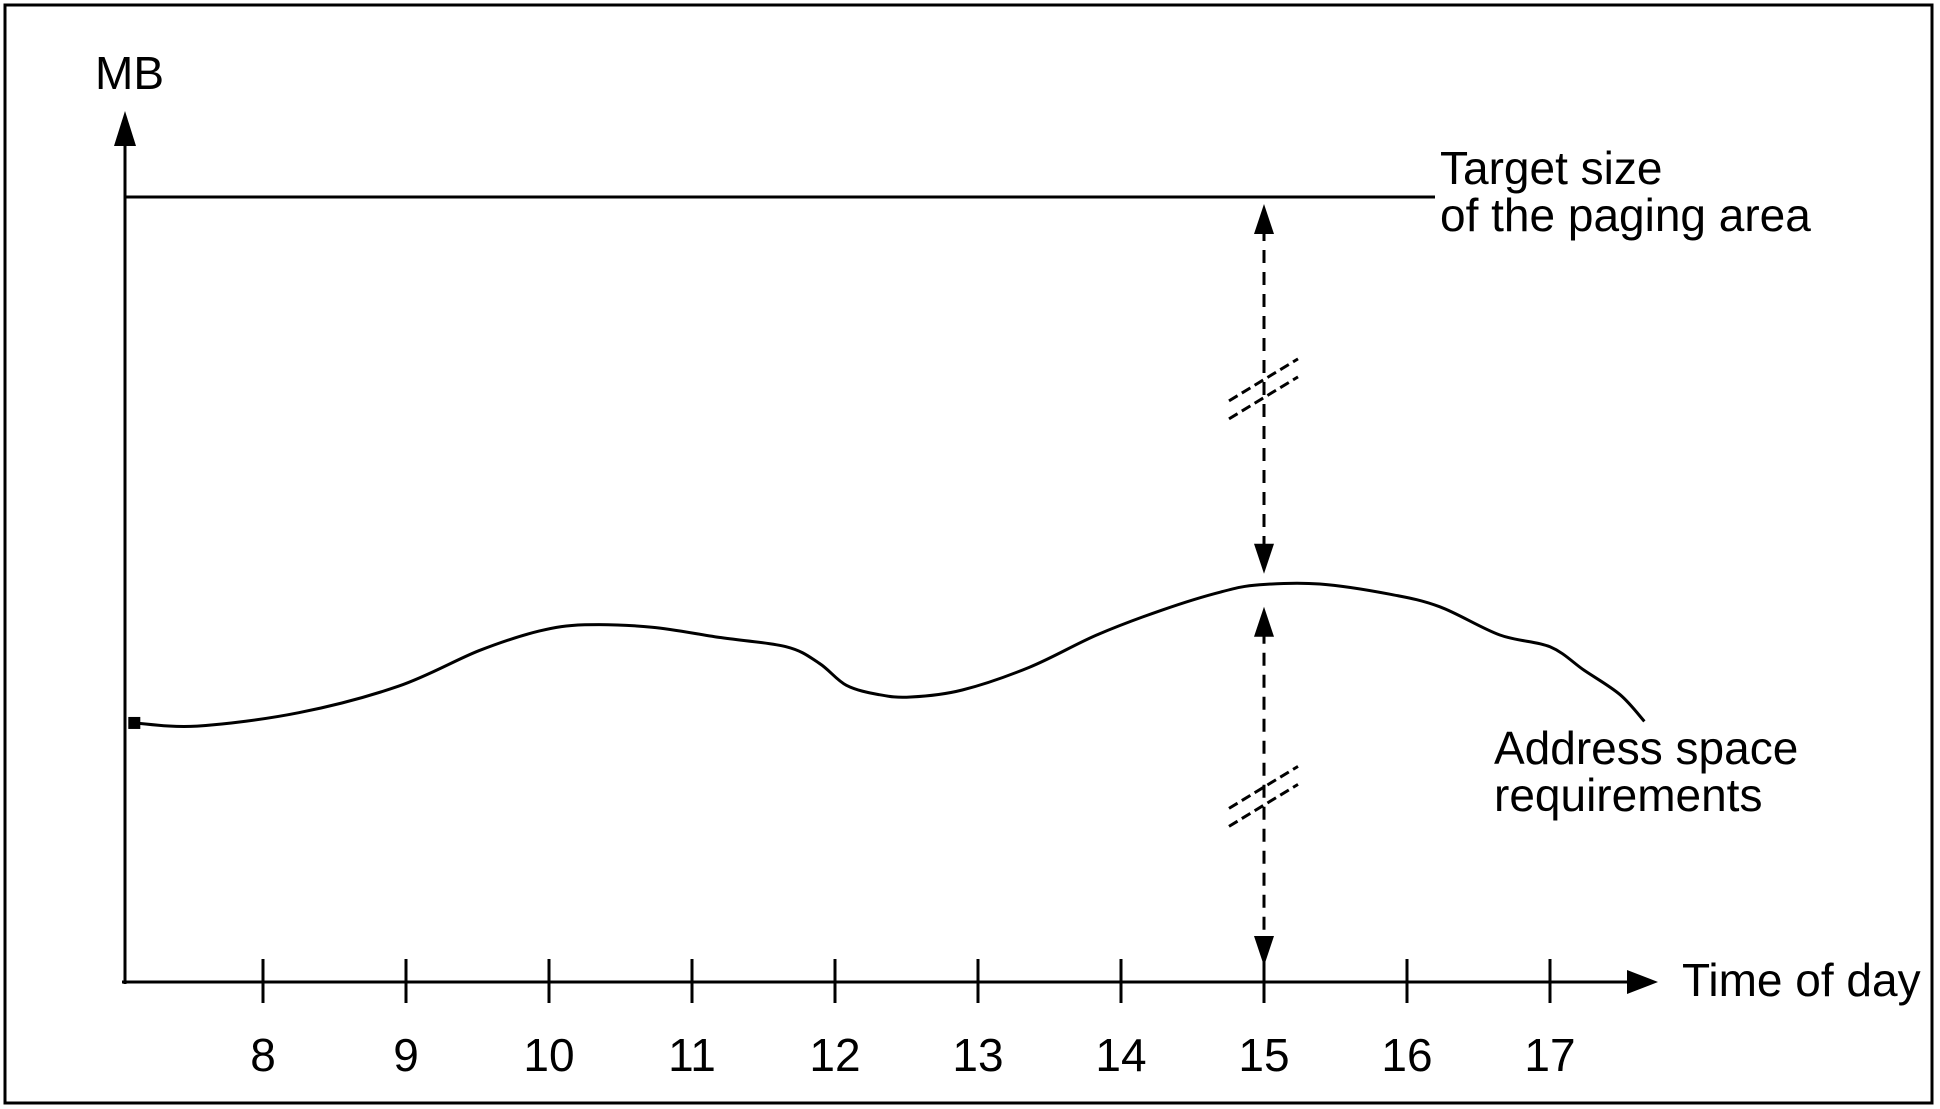 This screenshot has width=1940, height=1109. What do you see at coordinates (134, 722) in the screenshot?
I see `curve-start-dot` at bounding box center [134, 722].